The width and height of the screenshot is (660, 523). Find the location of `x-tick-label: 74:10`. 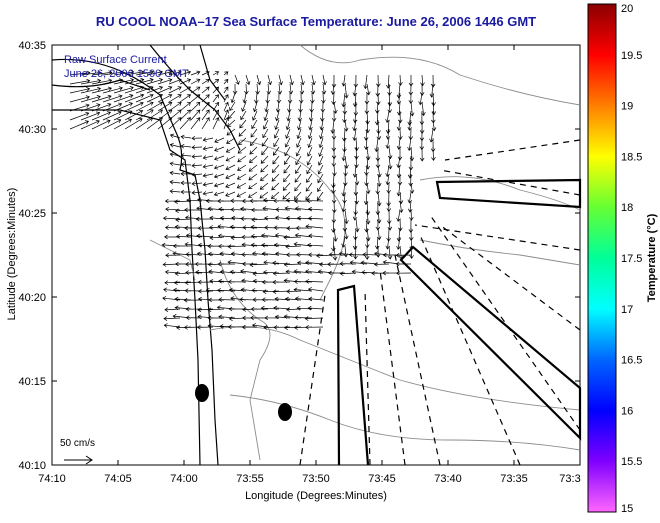

x-tick-label: 74:10 is located at coordinates (52, 479).